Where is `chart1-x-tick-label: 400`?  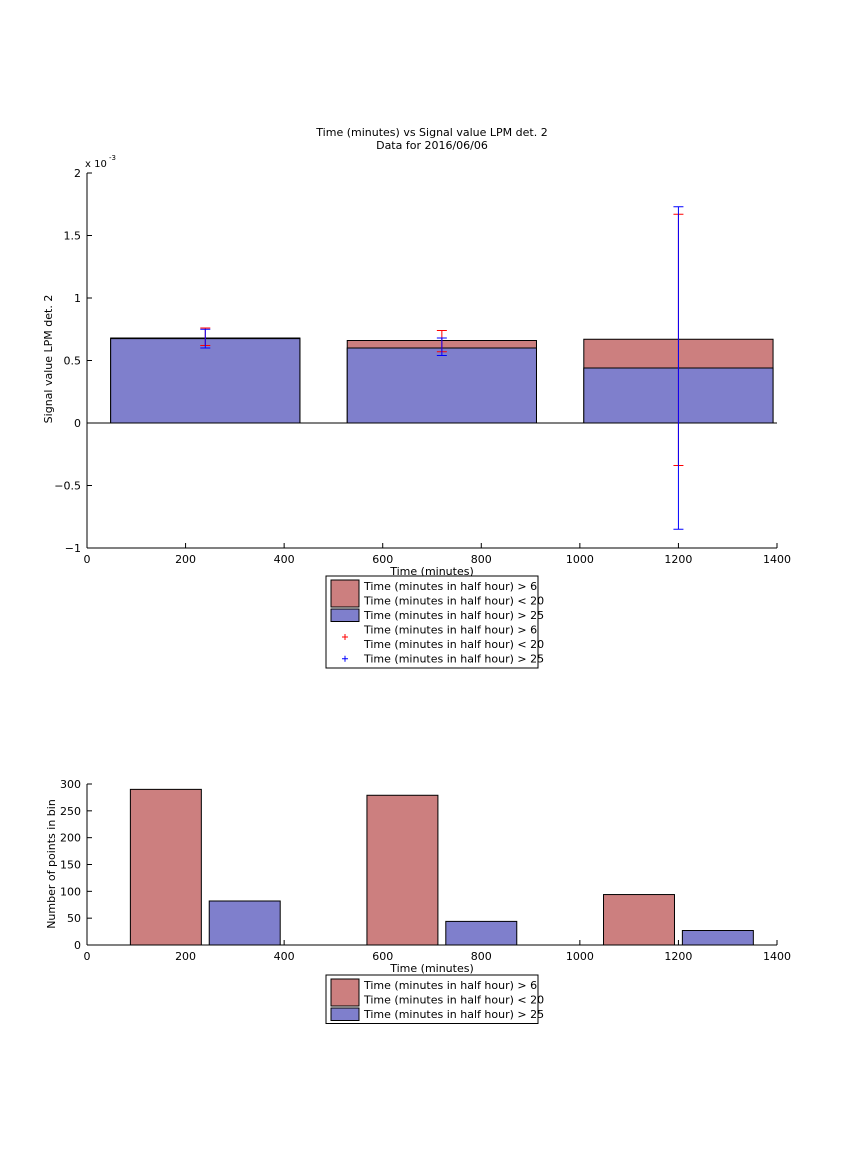
chart1-x-tick-label: 400 is located at coordinates (284, 559).